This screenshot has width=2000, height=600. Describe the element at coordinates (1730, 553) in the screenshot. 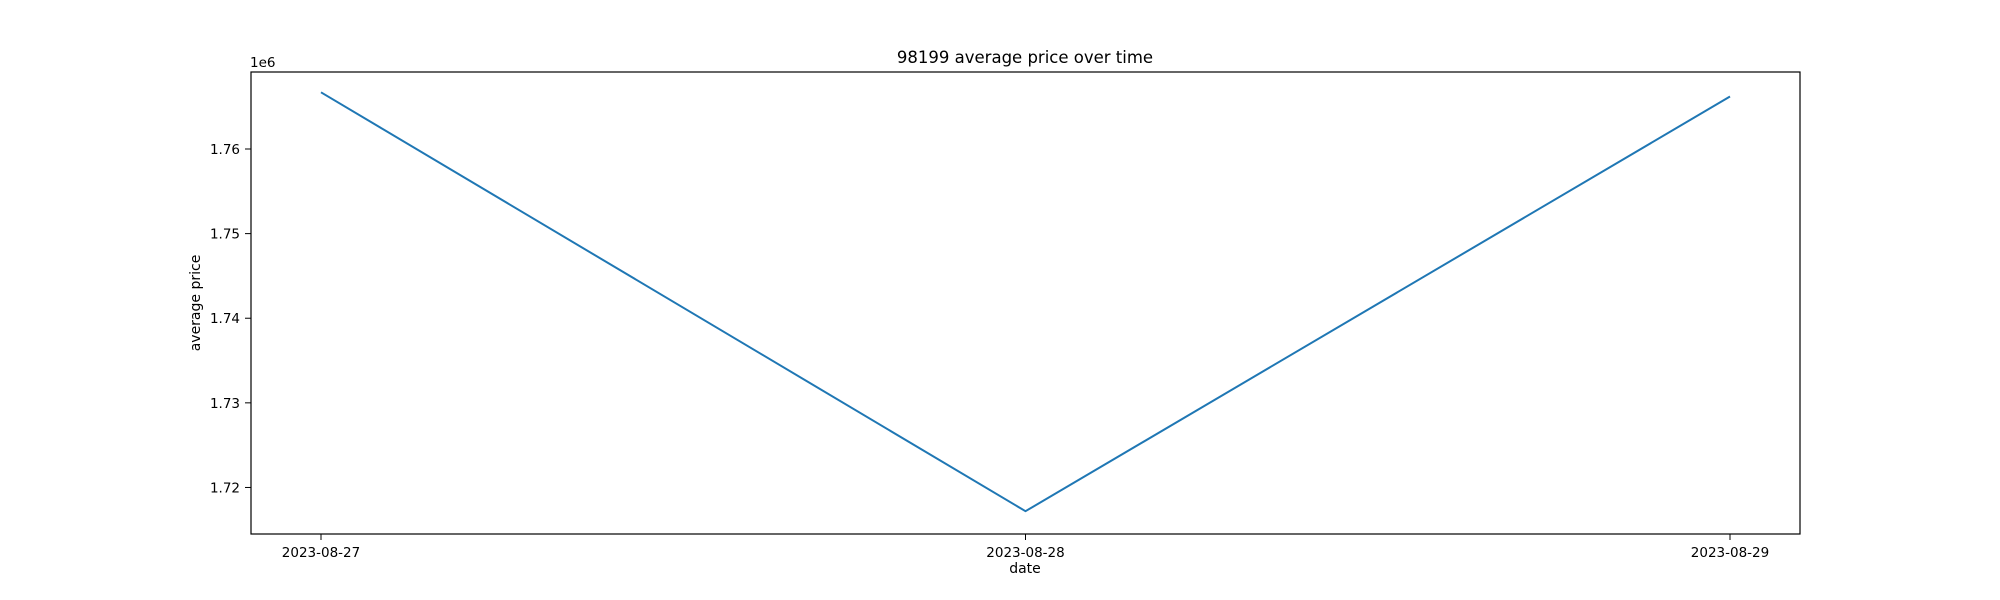

I see `x-tick-label: 2023-08-29` at that location.